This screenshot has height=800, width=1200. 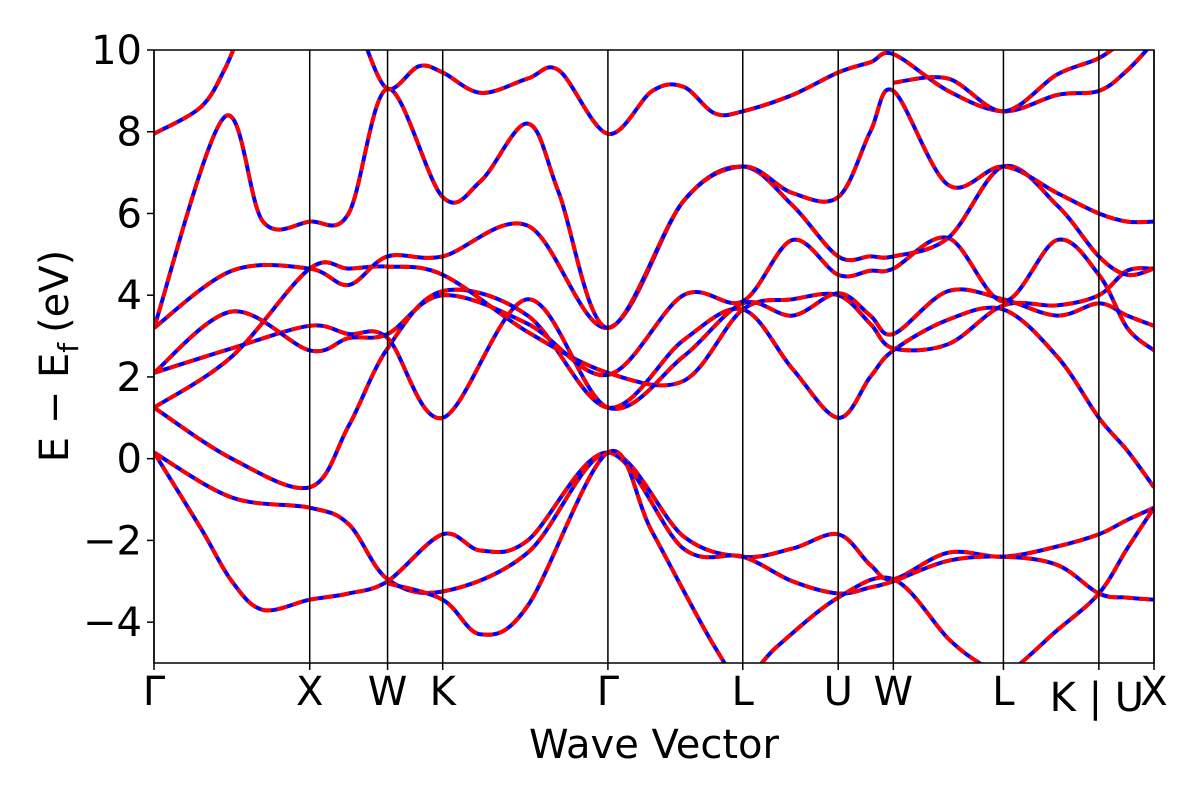 What do you see at coordinates (838, 692) in the screenshot?
I see `x-tick-label-6: U` at bounding box center [838, 692].